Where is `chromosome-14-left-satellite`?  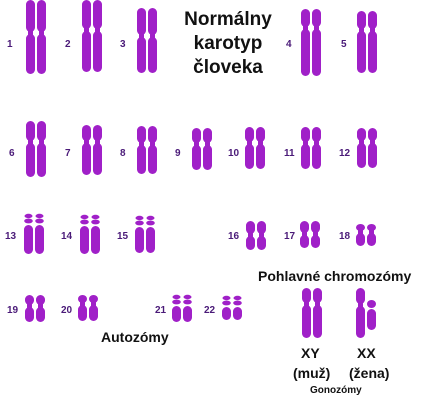 chromosome-14-left-satellite is located at coordinates (84, 217).